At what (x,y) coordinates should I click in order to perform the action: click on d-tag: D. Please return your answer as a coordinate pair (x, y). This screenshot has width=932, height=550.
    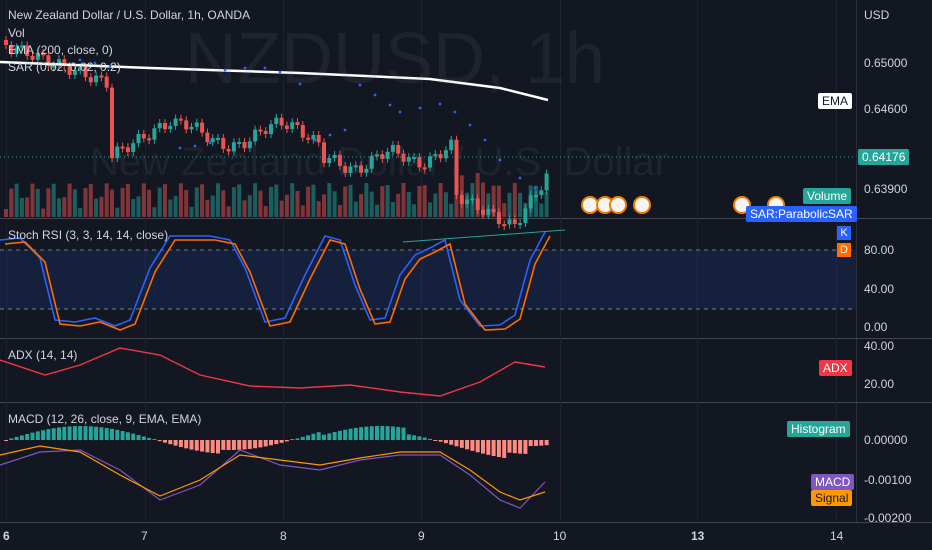
    Looking at the image, I should click on (844, 250).